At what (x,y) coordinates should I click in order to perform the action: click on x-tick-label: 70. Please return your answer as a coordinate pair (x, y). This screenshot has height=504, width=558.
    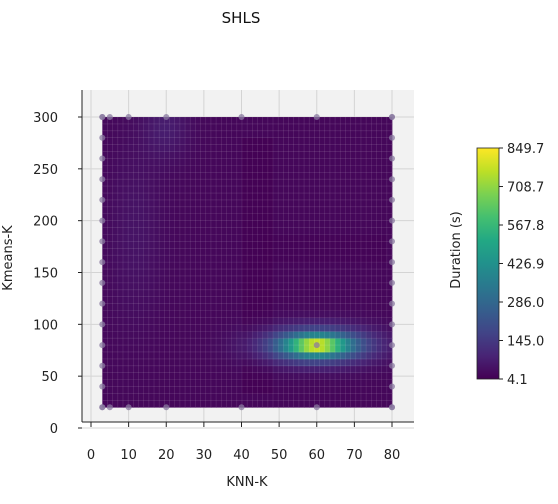
    Looking at the image, I should click on (354, 455).